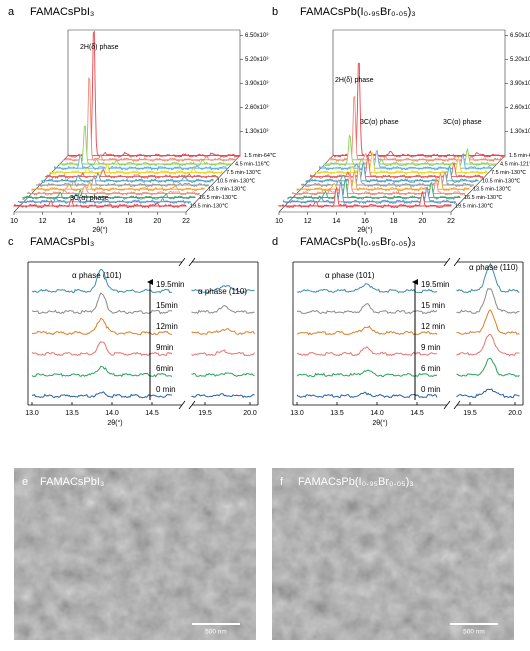 This screenshot has height=651, width=530. I want to click on x-tick-label: 20.0, so click(515, 413).